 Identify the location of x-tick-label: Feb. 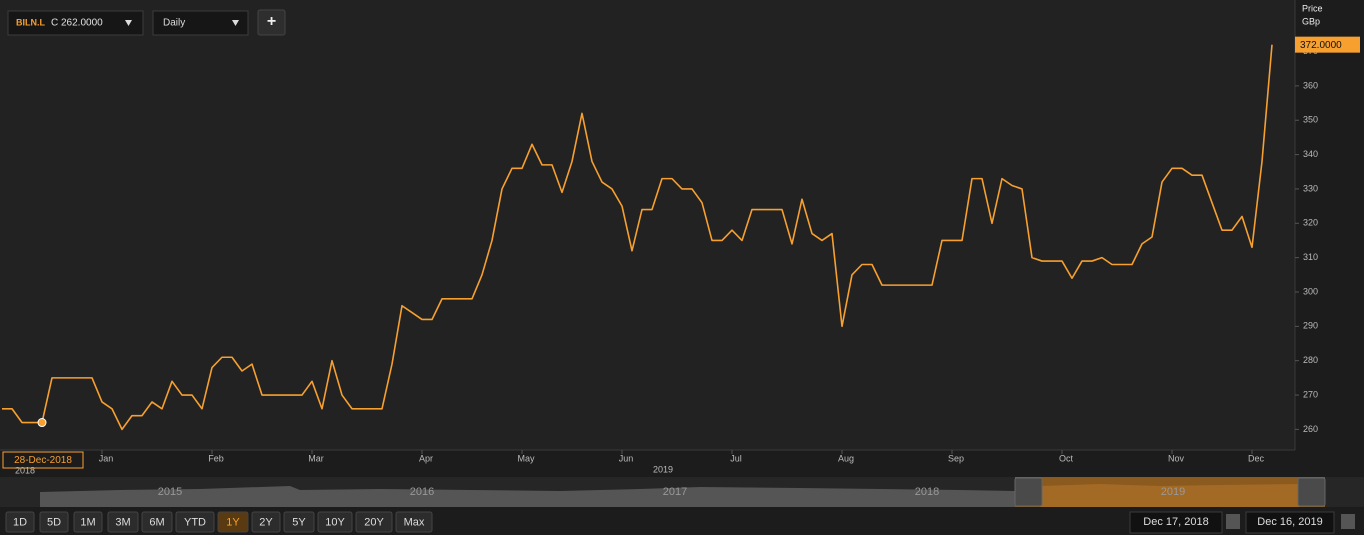
(216, 458).